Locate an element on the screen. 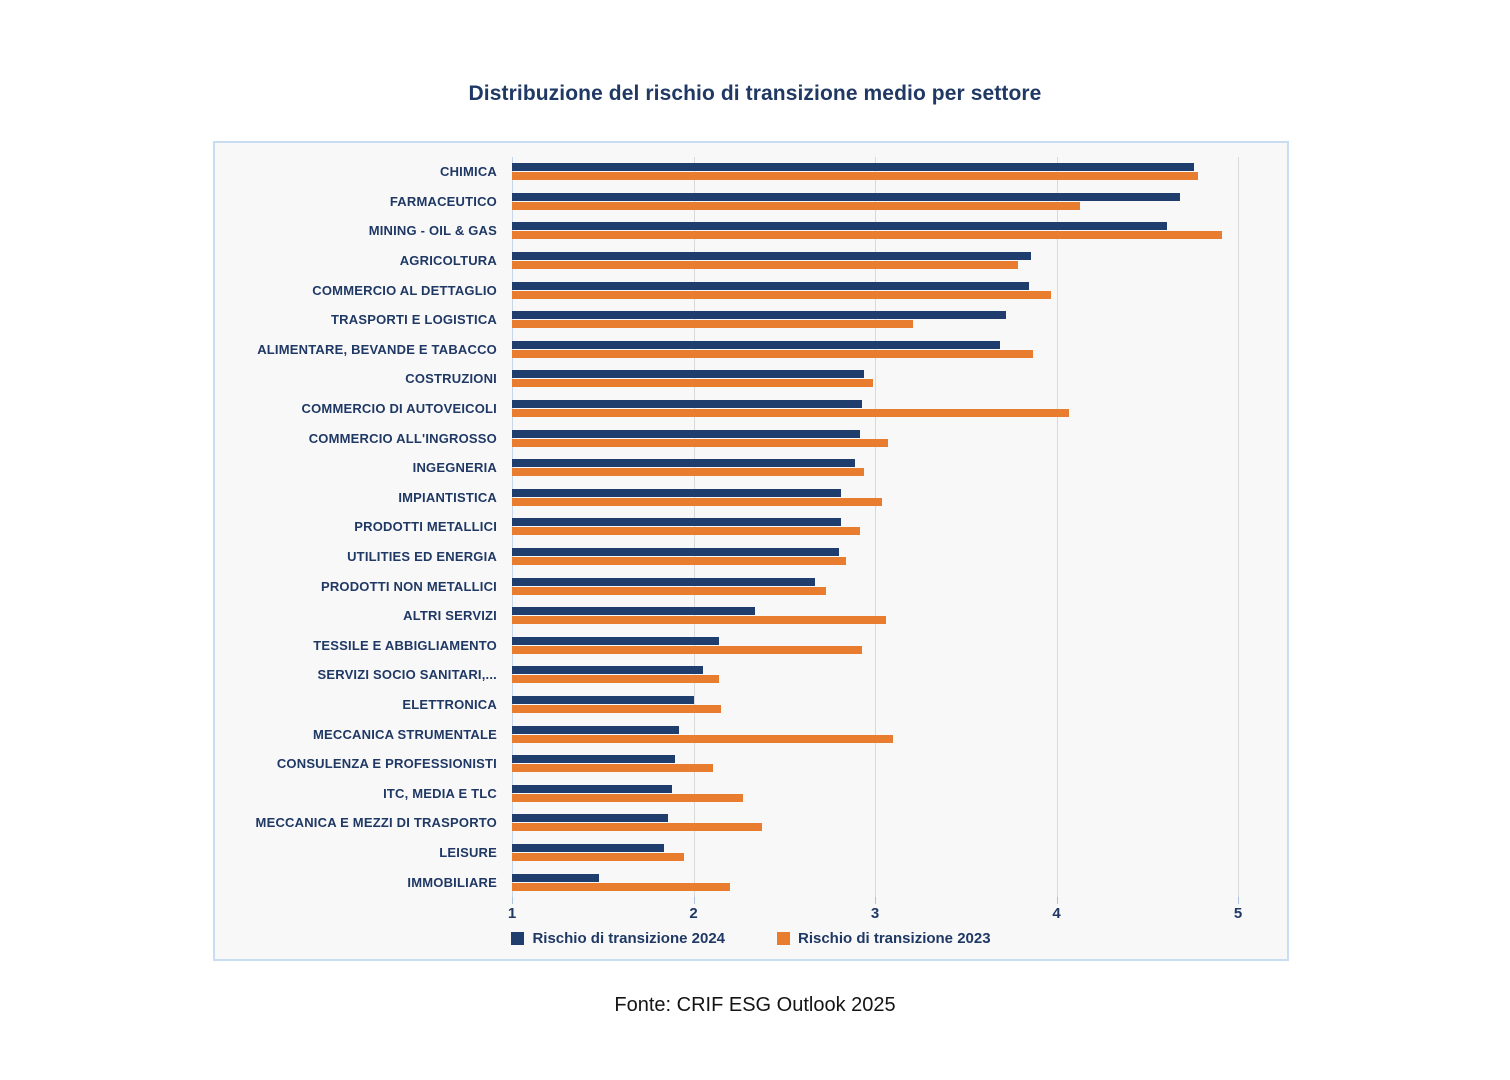  chart-row: ITC, MEDIA E TLC is located at coordinates (751, 793).